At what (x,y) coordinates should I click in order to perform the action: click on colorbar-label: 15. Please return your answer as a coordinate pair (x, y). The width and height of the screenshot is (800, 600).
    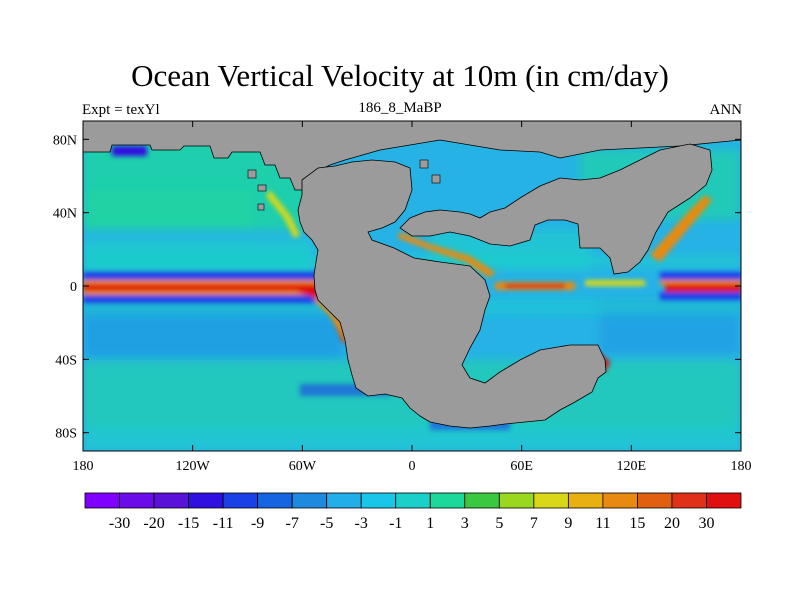
    Looking at the image, I should click on (637, 523).